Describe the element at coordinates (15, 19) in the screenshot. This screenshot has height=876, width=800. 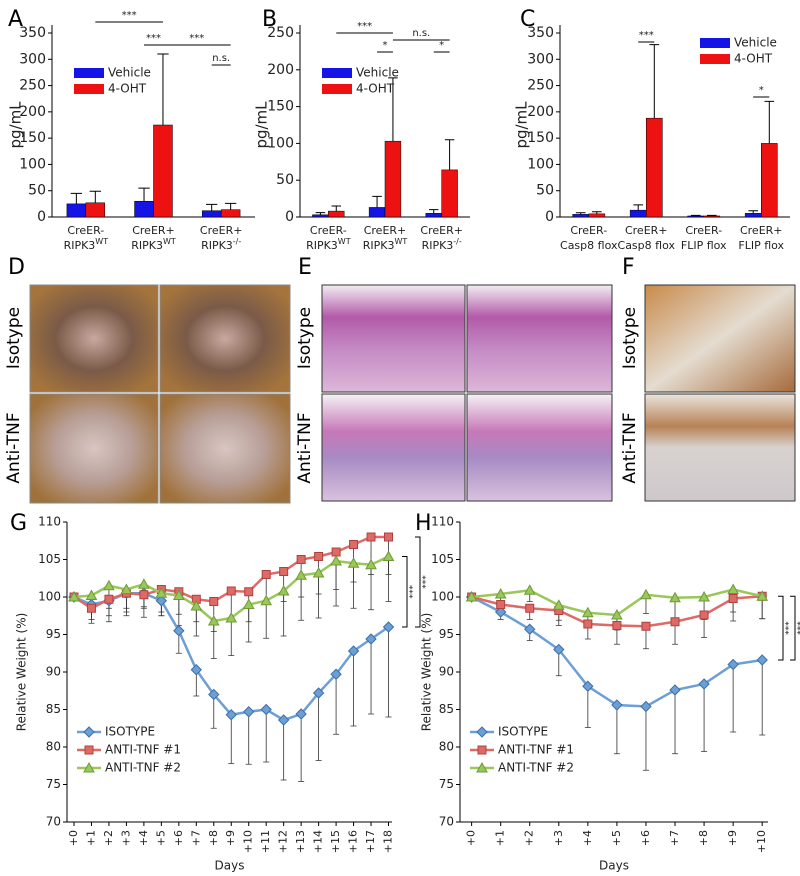
I see `panel-letter: A` at that location.